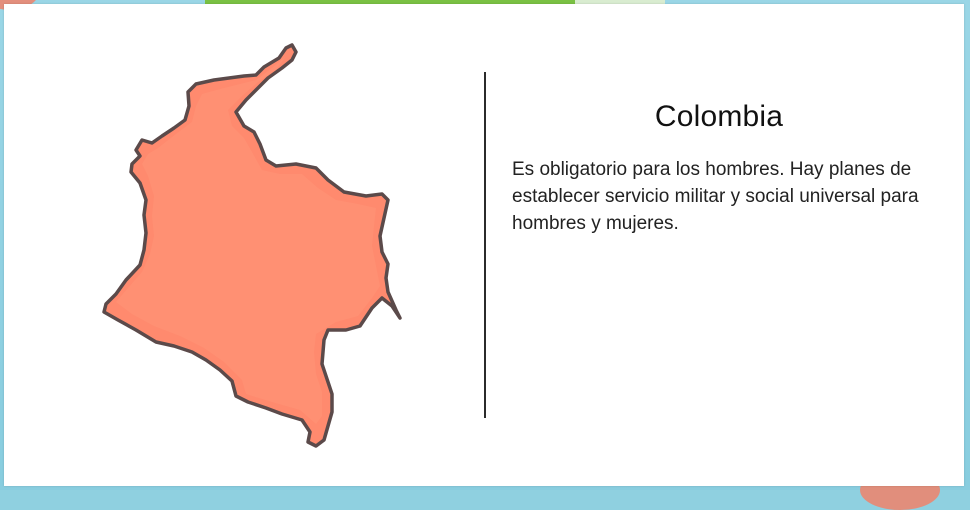  What do you see at coordinates (390, 2) in the screenshot?
I see `background-green-stripe` at bounding box center [390, 2].